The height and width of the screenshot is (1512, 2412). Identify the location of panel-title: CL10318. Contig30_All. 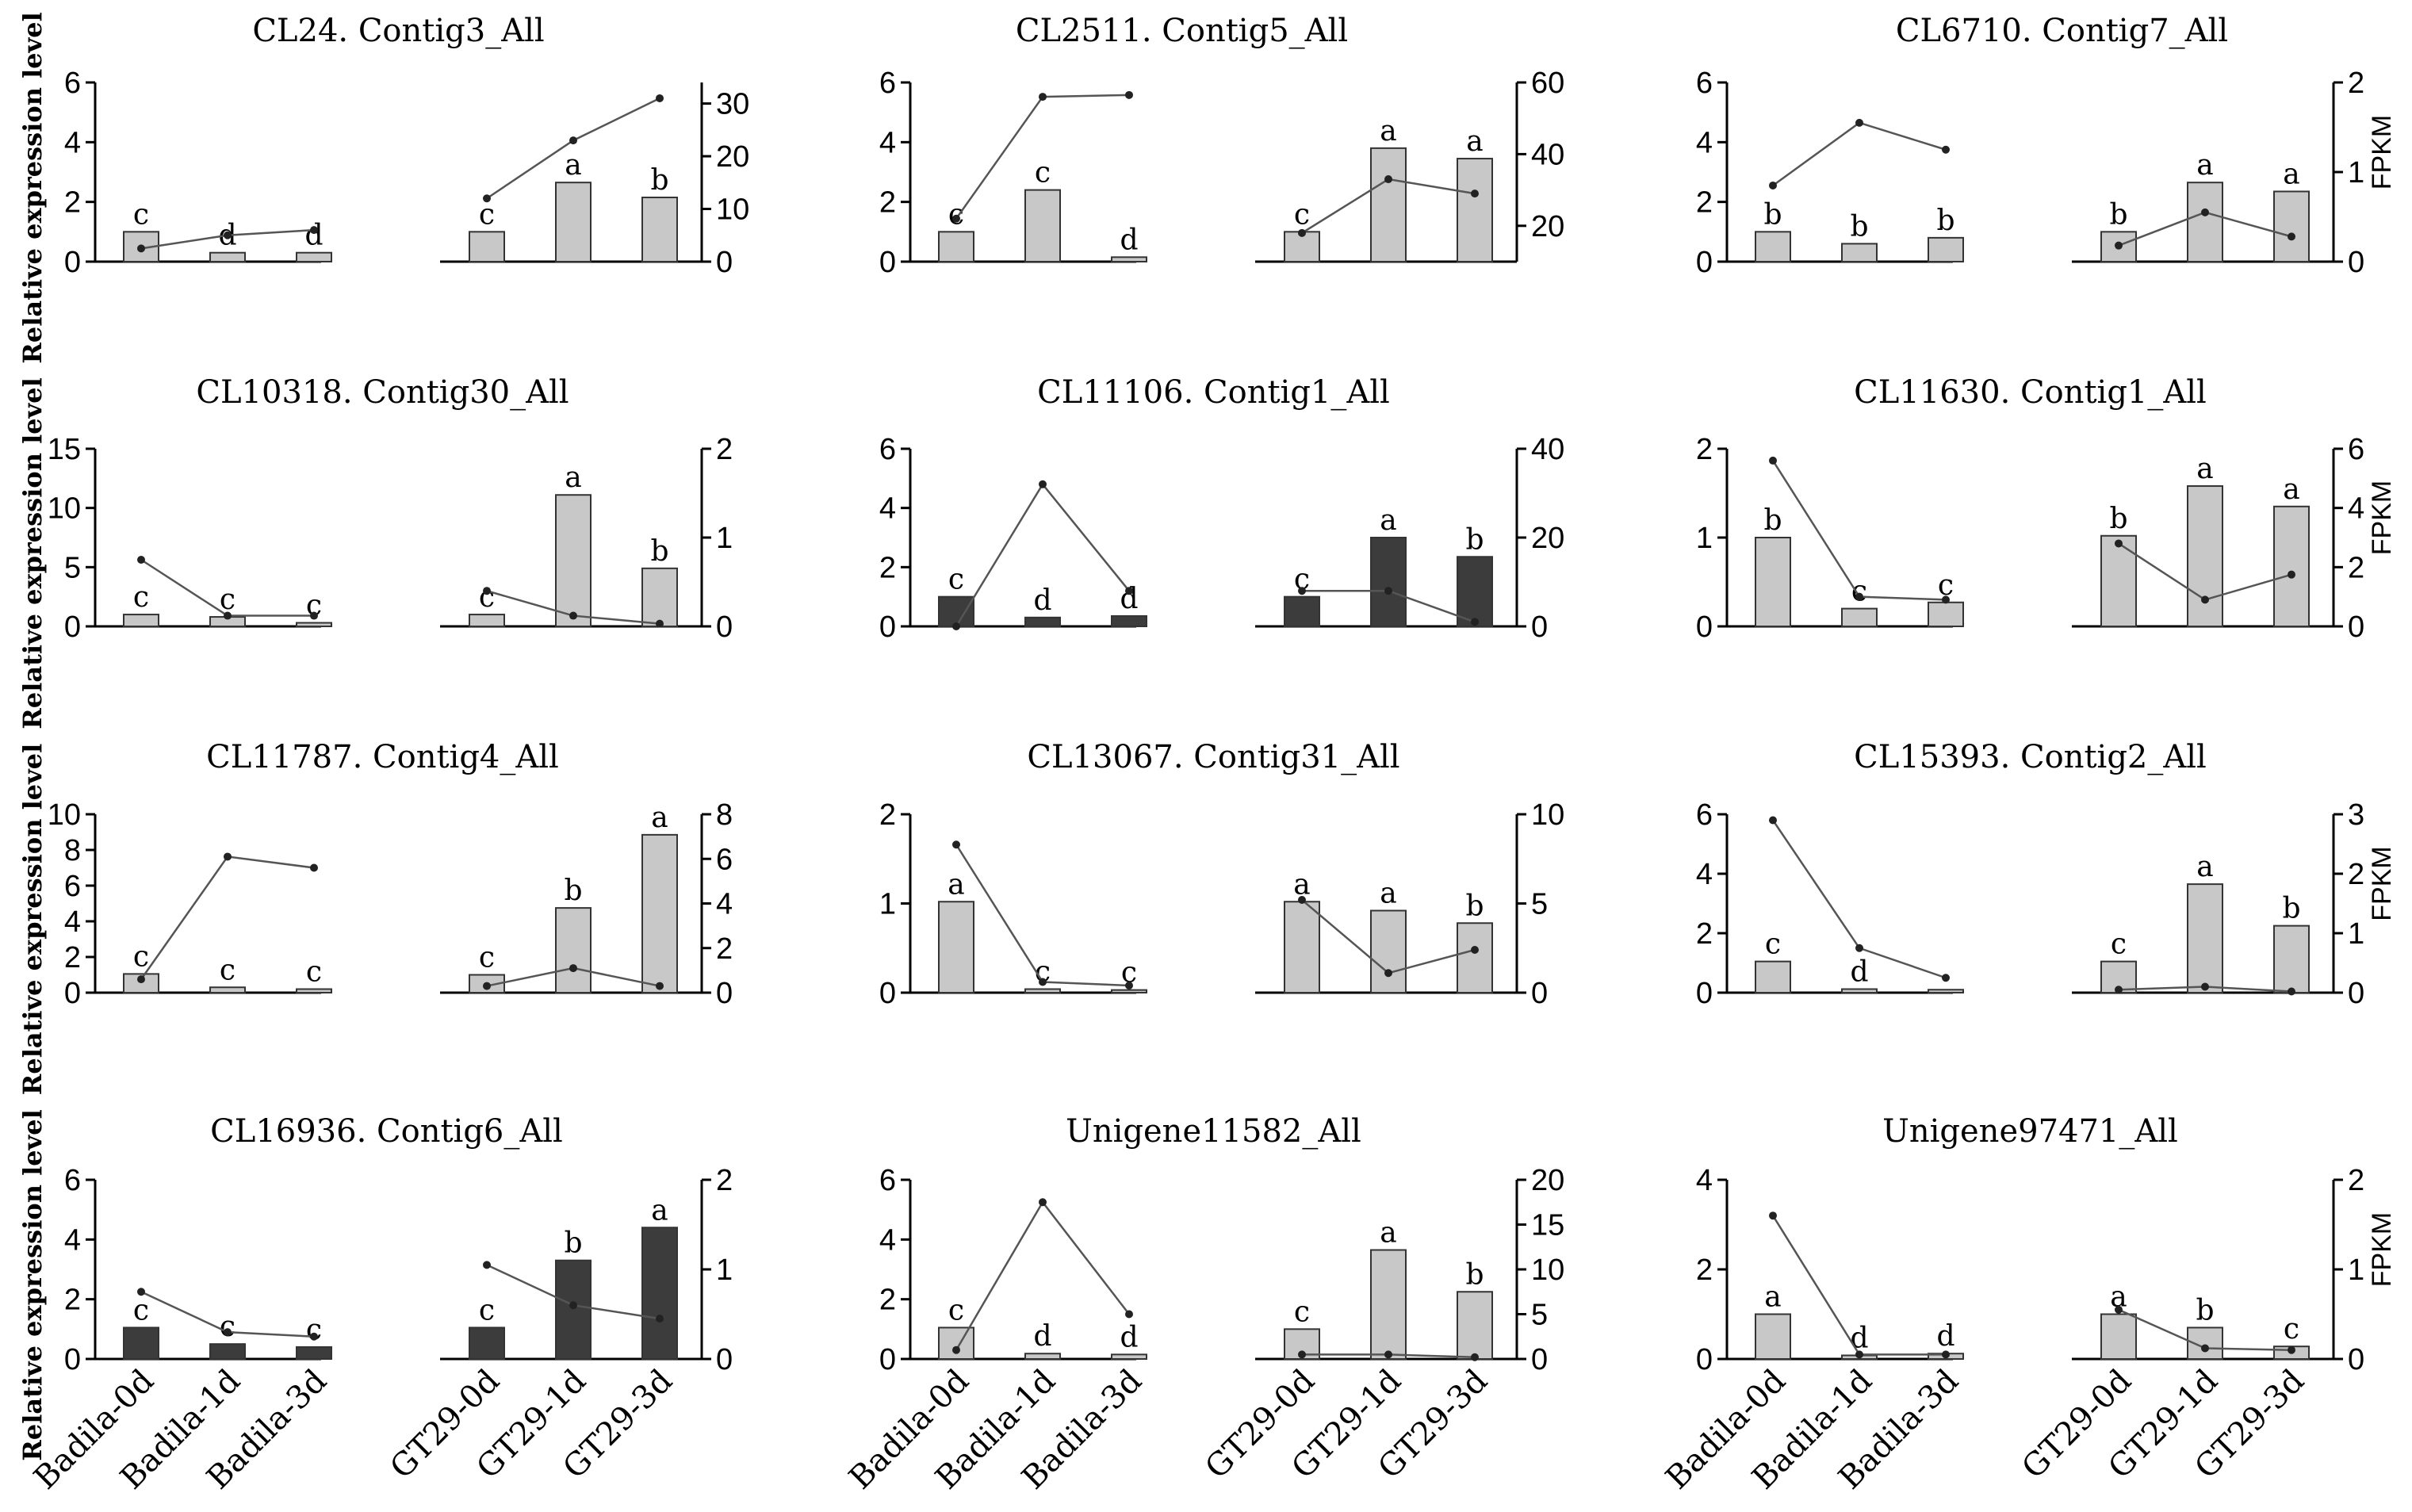
(382, 392).